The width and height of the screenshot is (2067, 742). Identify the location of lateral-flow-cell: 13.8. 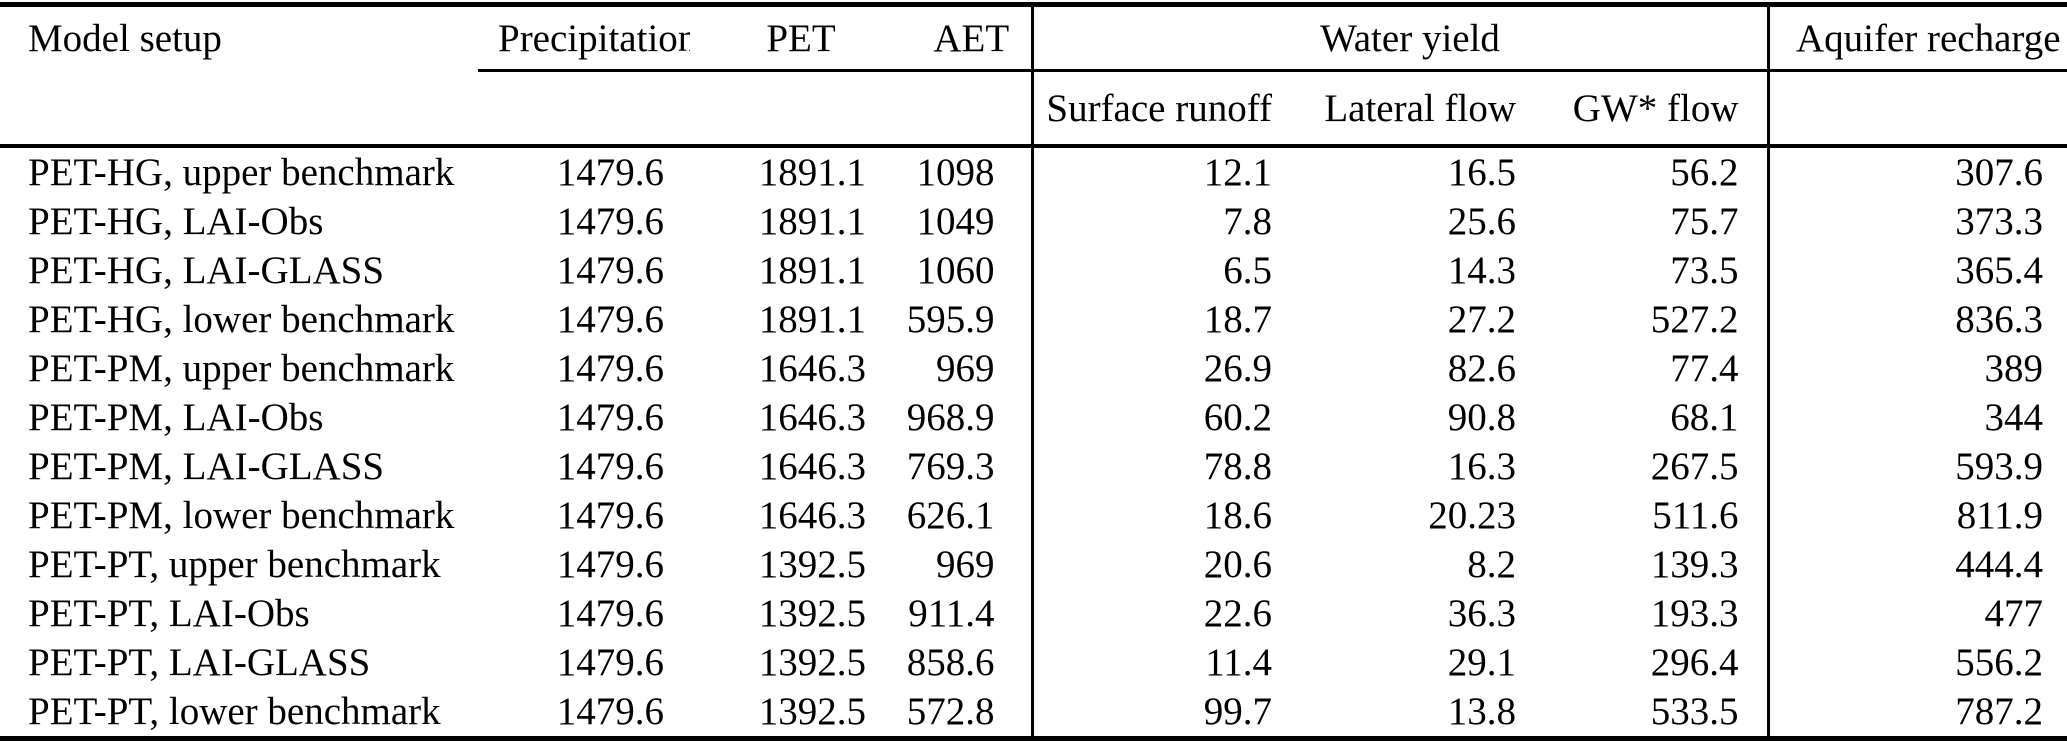
(1481, 711).